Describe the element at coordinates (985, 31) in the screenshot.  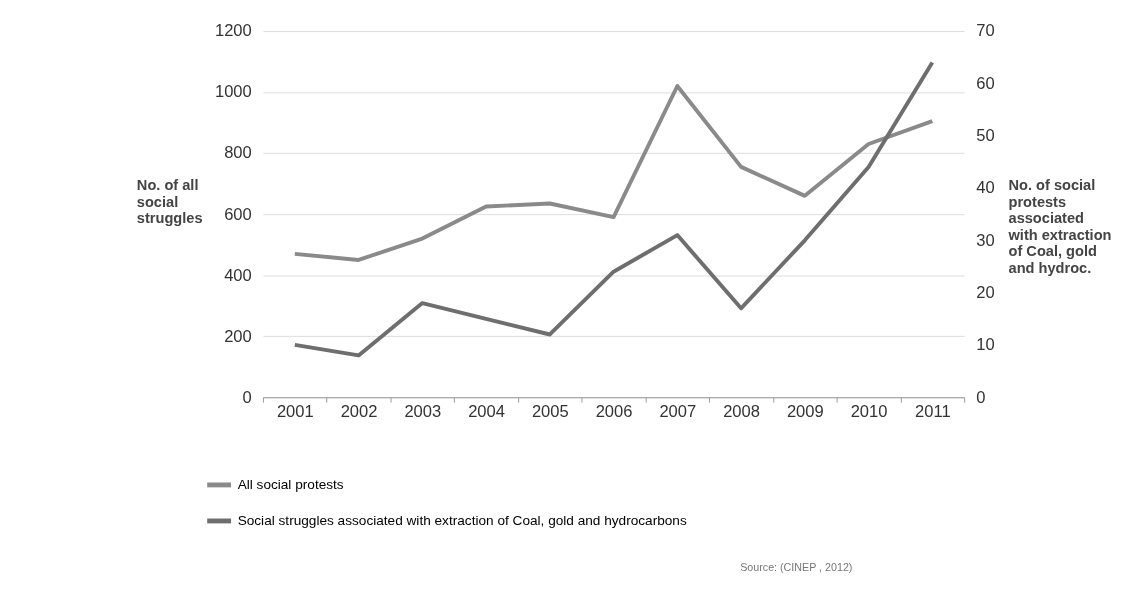
I see `y2-tick-label: 70` at that location.